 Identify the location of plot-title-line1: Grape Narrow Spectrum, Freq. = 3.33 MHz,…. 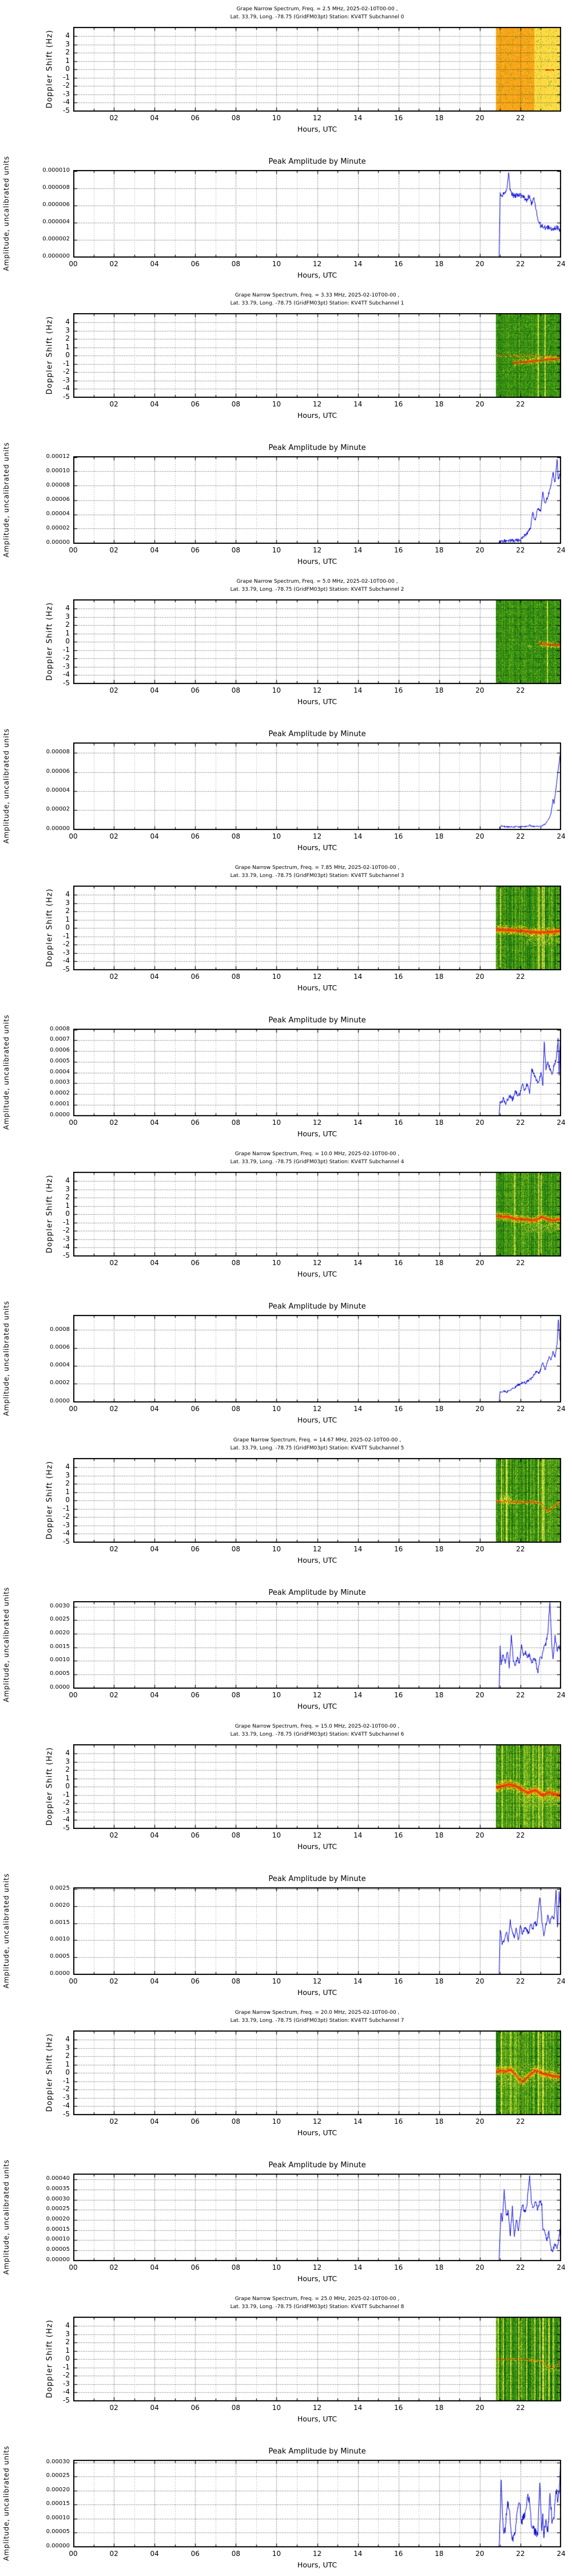
(317, 295).